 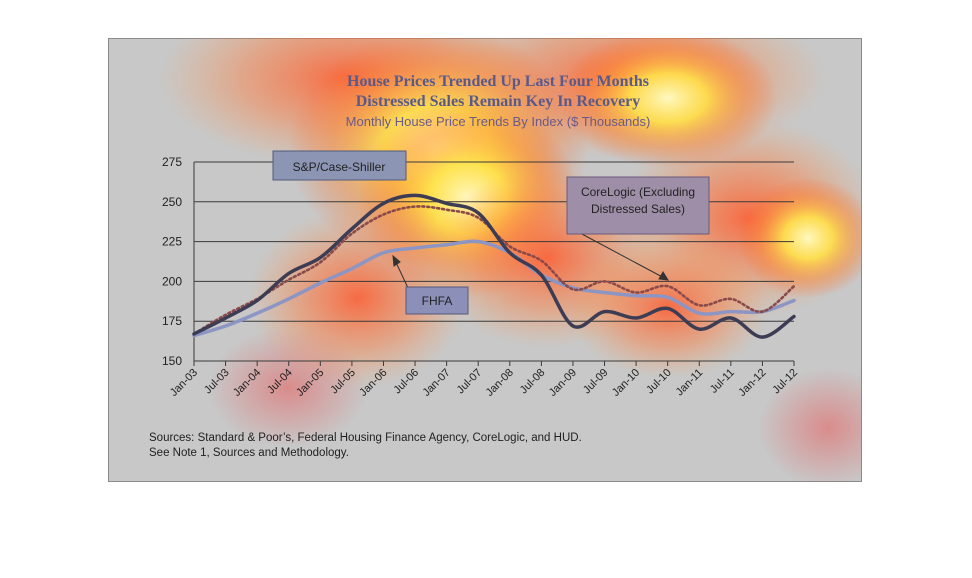 What do you see at coordinates (498, 101) in the screenshot?
I see `chart-subtitle: Distressed Sales Remain Key In Recovery` at bounding box center [498, 101].